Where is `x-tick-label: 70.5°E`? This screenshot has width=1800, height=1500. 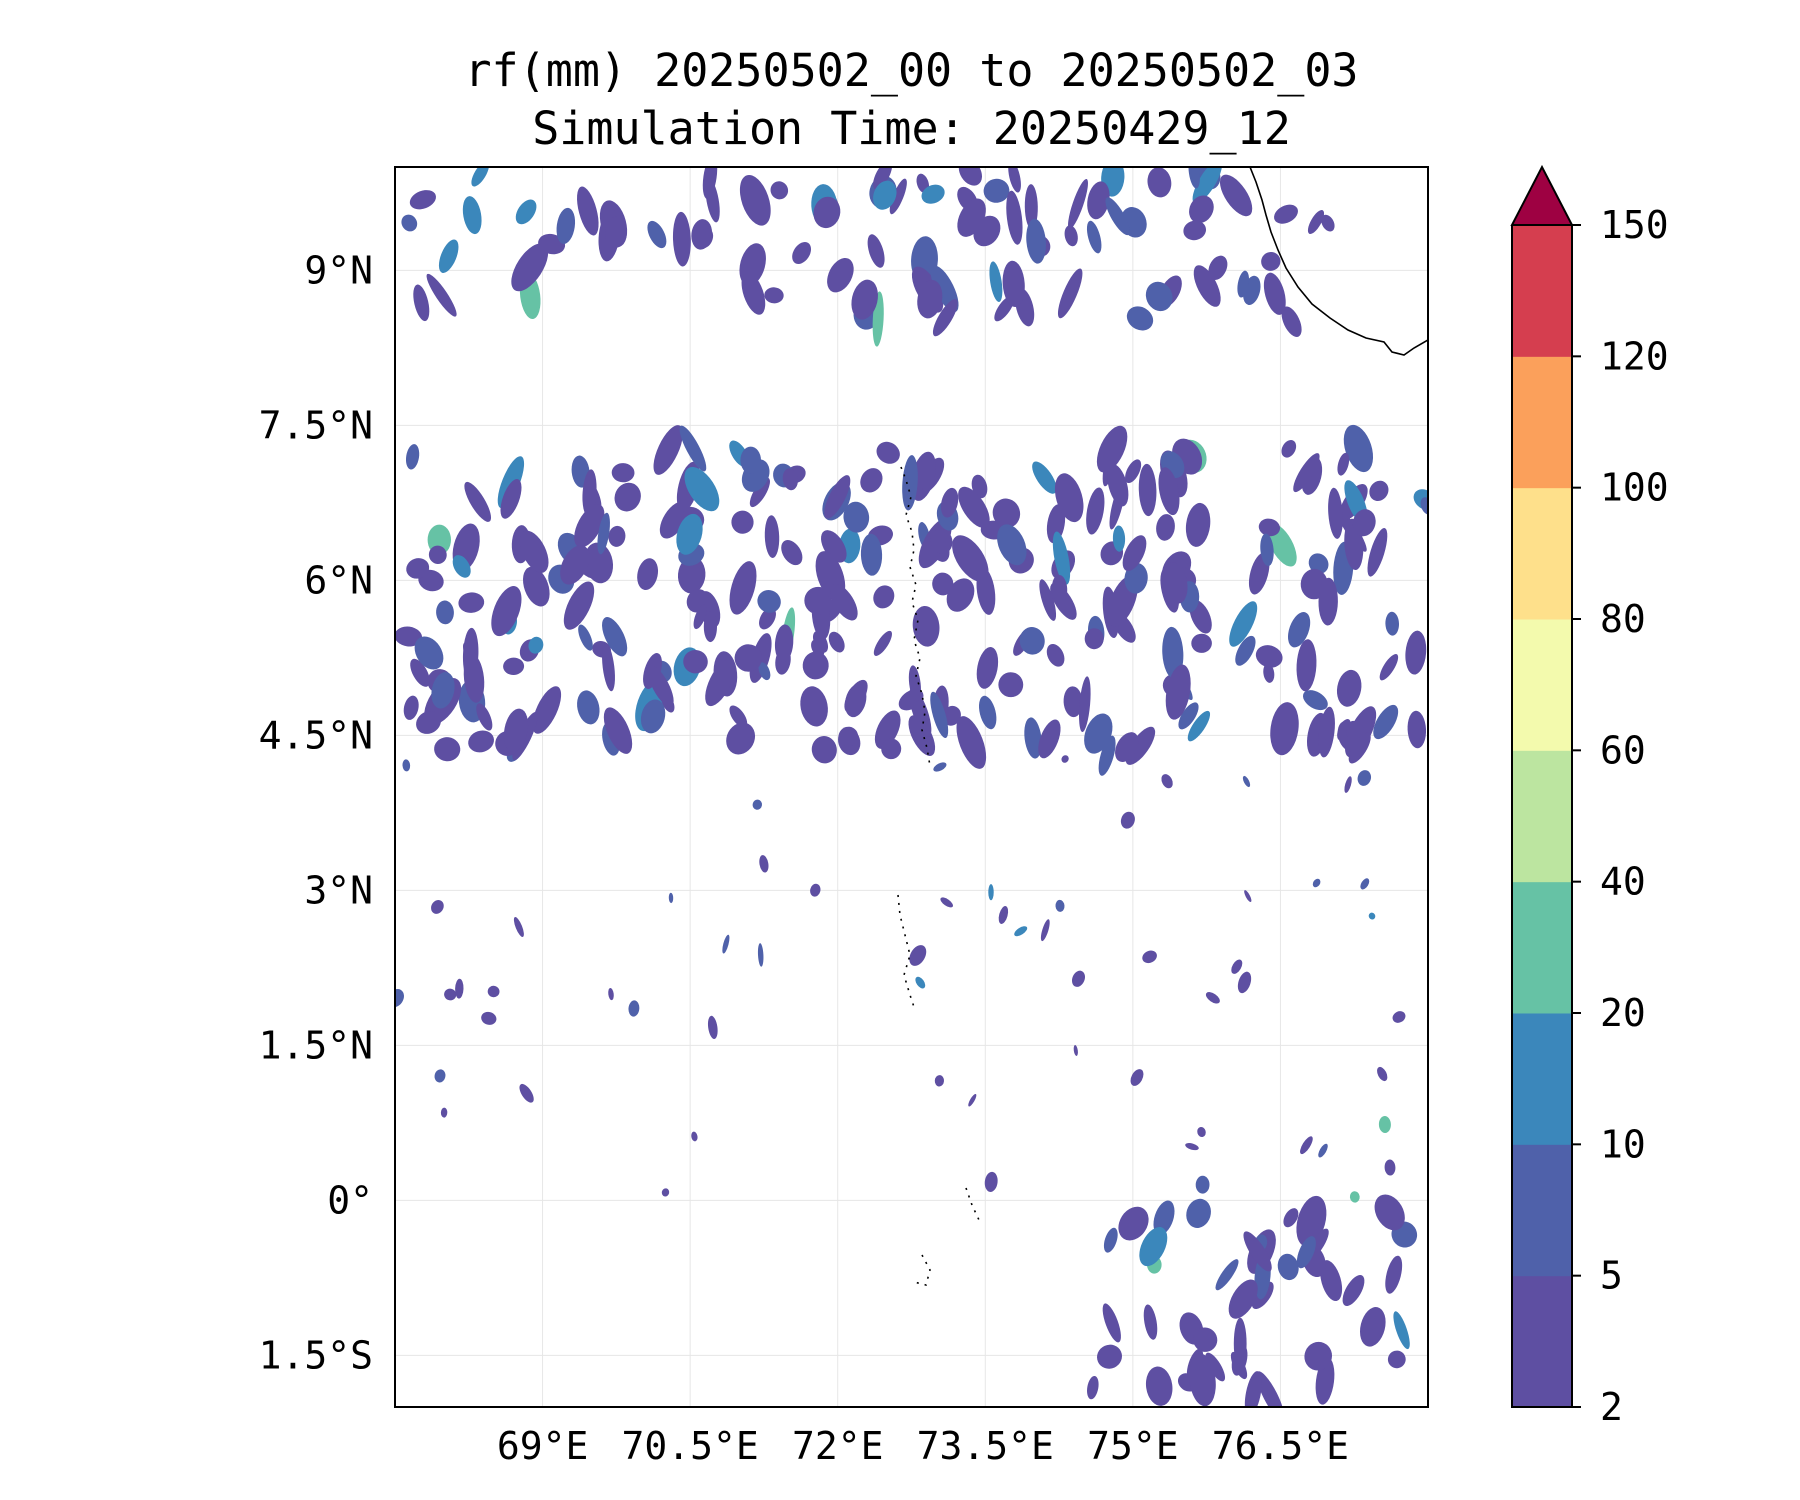 x-tick-label: 70.5°E is located at coordinates (690, 1446).